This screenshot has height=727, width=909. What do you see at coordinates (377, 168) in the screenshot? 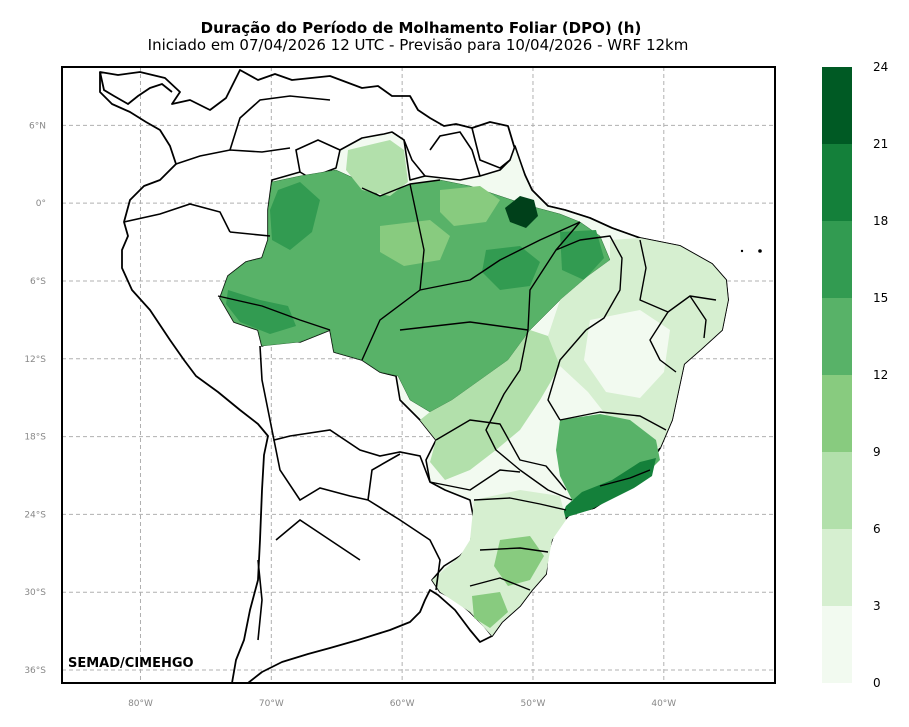
I see `guiana-lighter-patch` at bounding box center [377, 168].